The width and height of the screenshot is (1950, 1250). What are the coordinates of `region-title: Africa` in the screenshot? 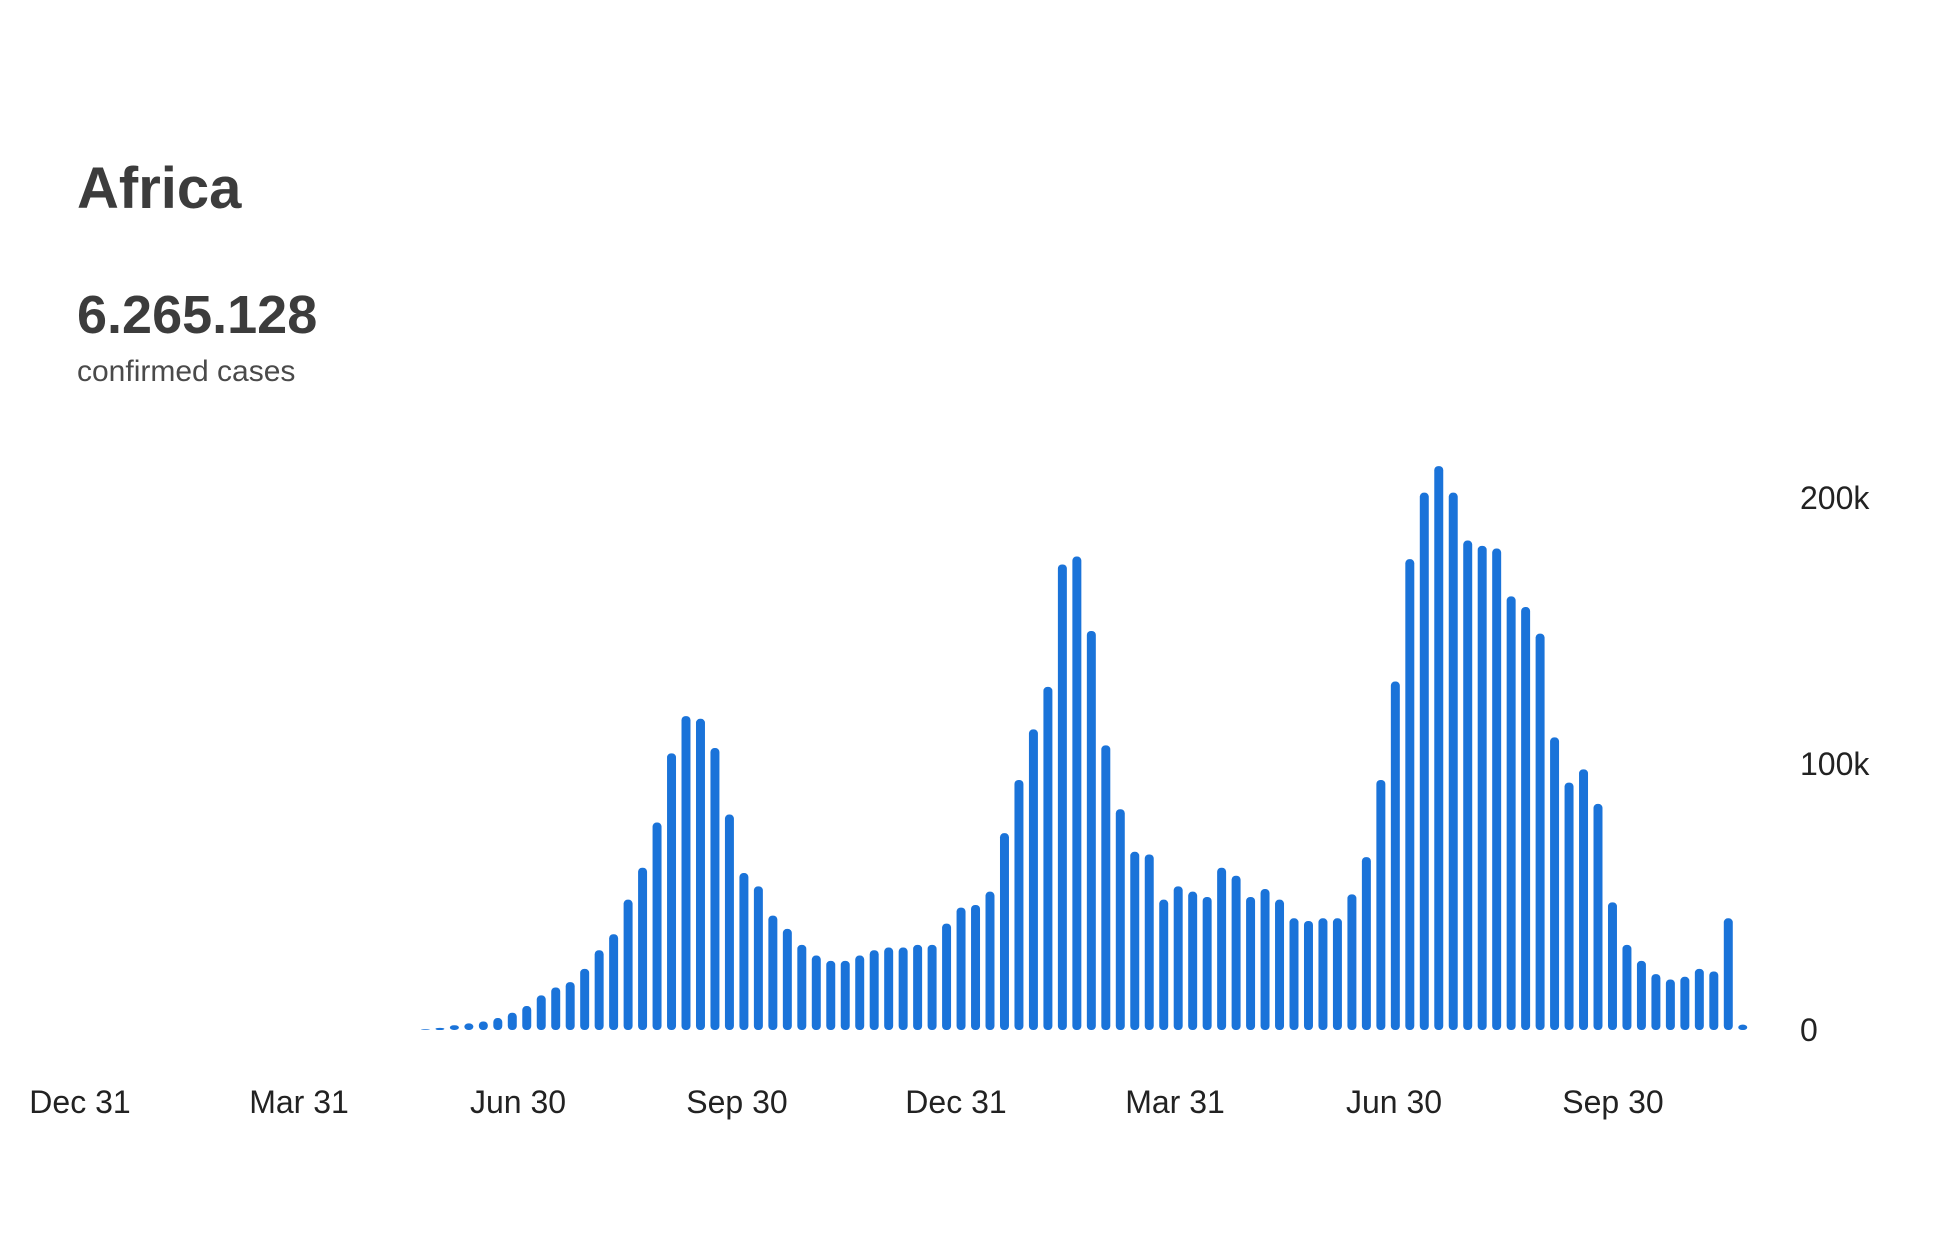 It's located at (159, 188).